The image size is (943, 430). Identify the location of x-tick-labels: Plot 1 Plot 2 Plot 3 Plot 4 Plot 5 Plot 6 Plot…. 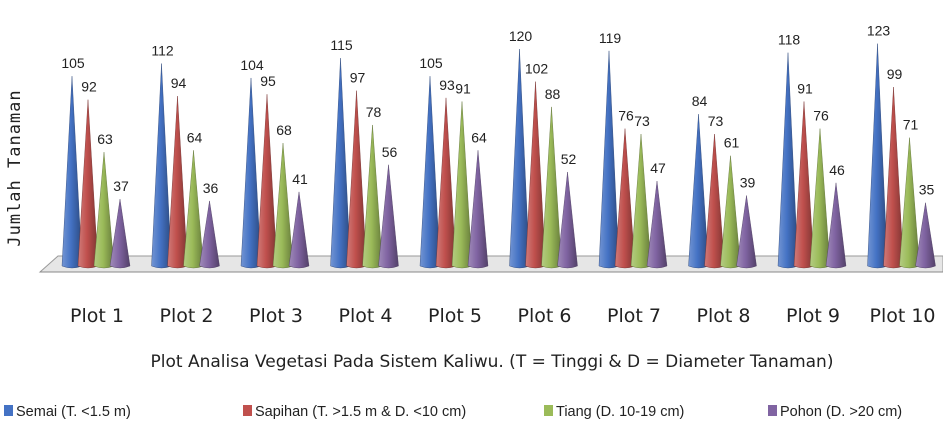
(502, 316).